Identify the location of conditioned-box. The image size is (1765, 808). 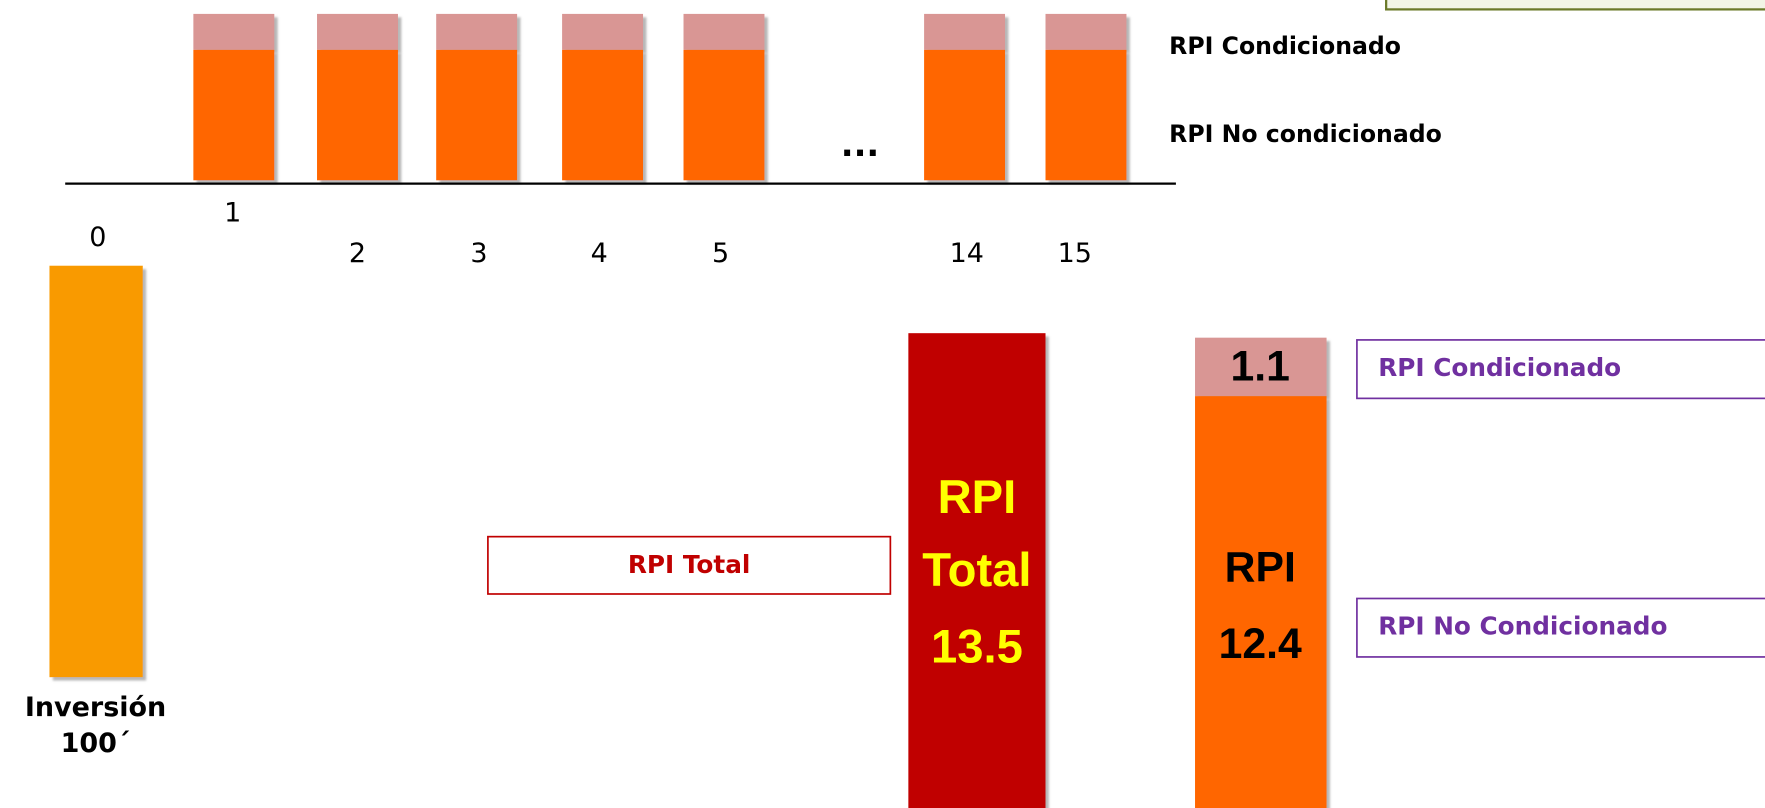
(1560, 369).